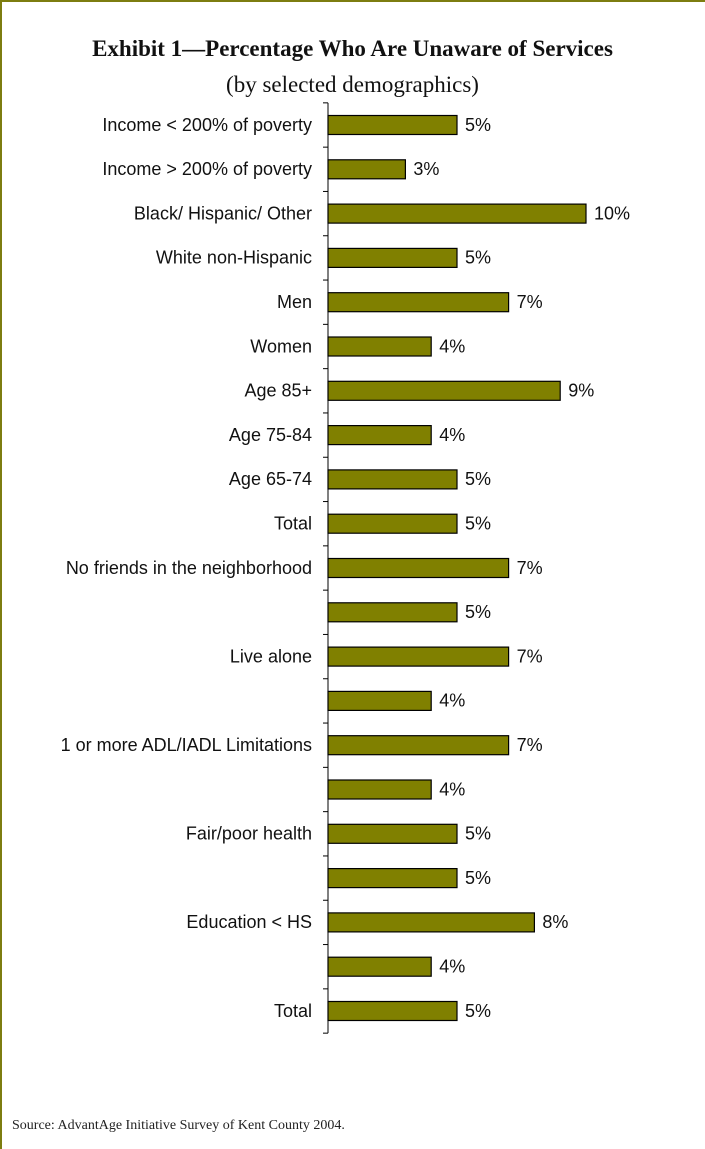 The width and height of the screenshot is (705, 1149). Describe the element at coordinates (581, 391) in the screenshot. I see `value-label: 9%` at that location.